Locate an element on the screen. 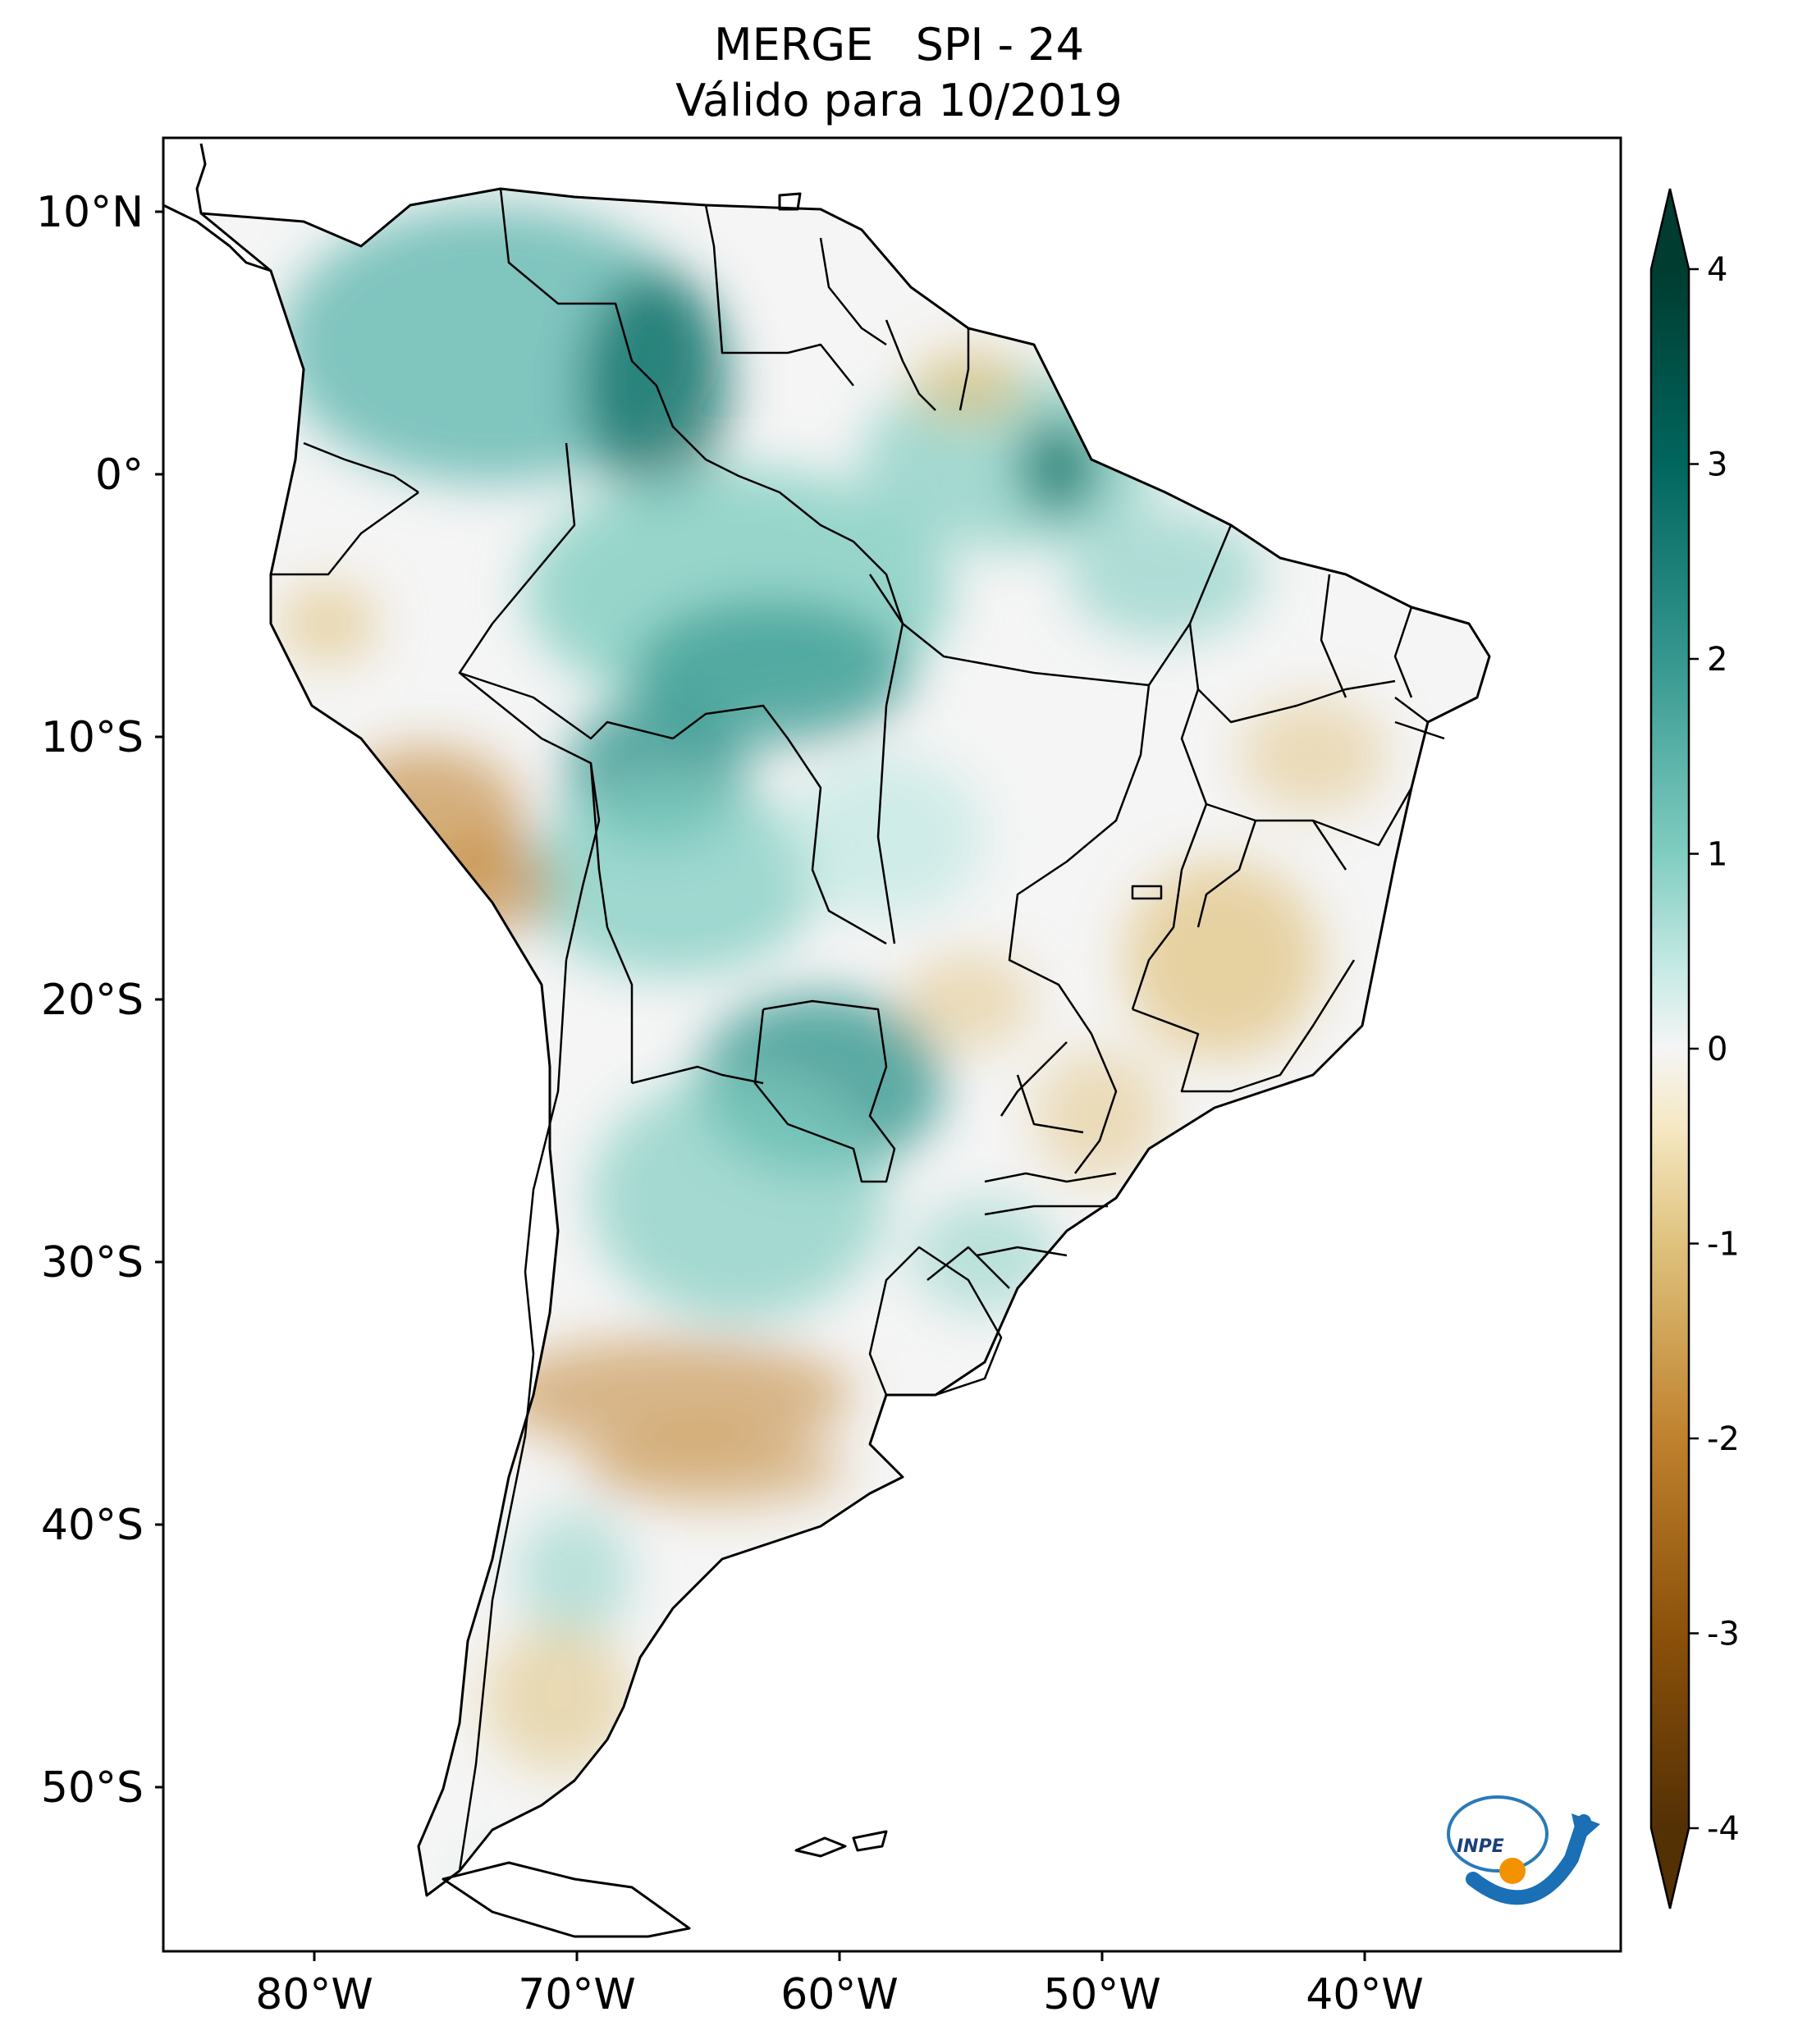 This screenshot has height=2044, width=1798. lat-tick-label: 40°S is located at coordinates (92, 1525).